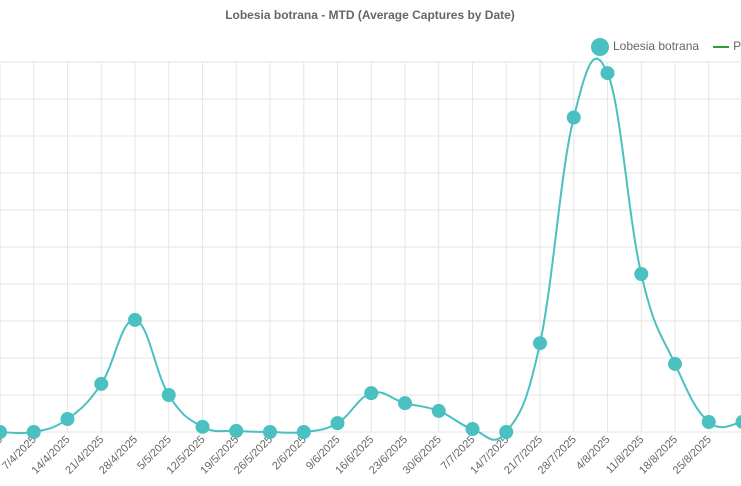 Image resolution: width=741 pixels, height=486 pixels. What do you see at coordinates (2, 455) in the screenshot?
I see `x-tick-label: 31/3/2025` at bounding box center [2, 455].